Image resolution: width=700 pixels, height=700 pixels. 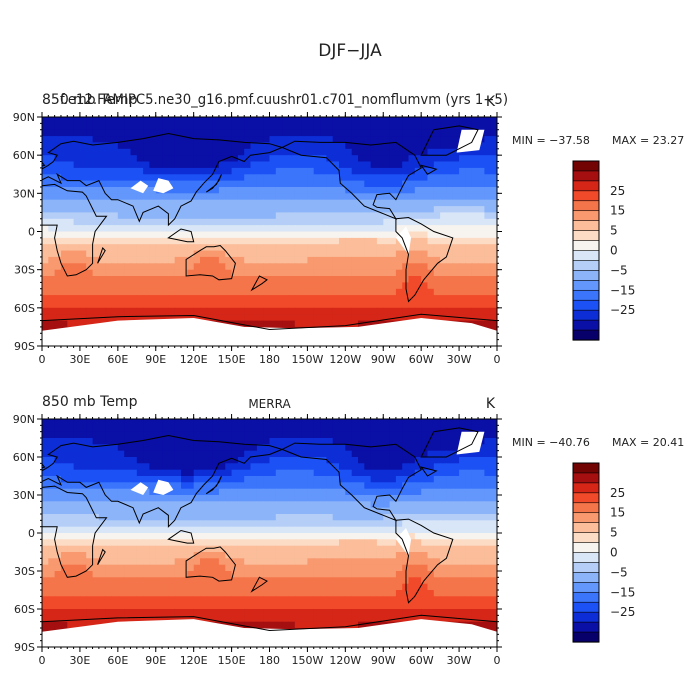 I want to click on colorbar-box, so click(x=586, y=325).